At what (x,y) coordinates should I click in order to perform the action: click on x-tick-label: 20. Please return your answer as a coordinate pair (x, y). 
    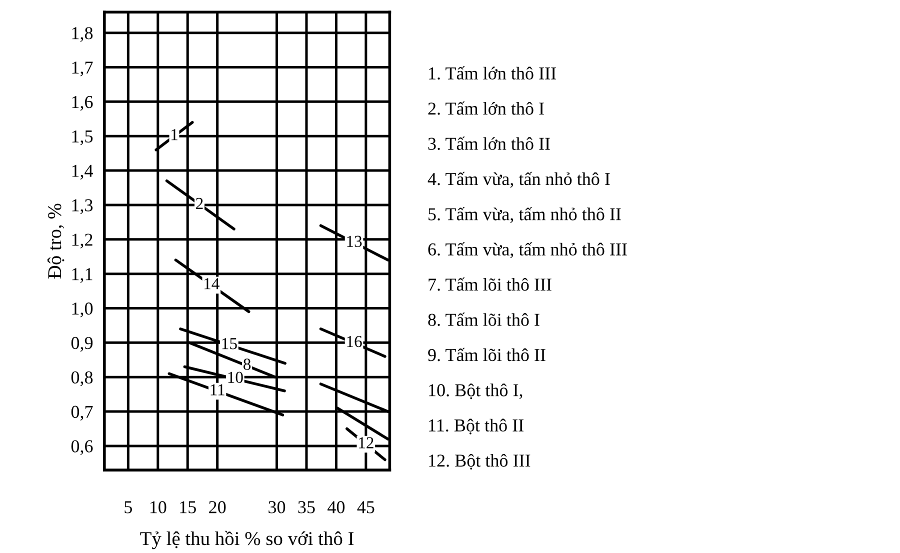
    Looking at the image, I should click on (217, 507).